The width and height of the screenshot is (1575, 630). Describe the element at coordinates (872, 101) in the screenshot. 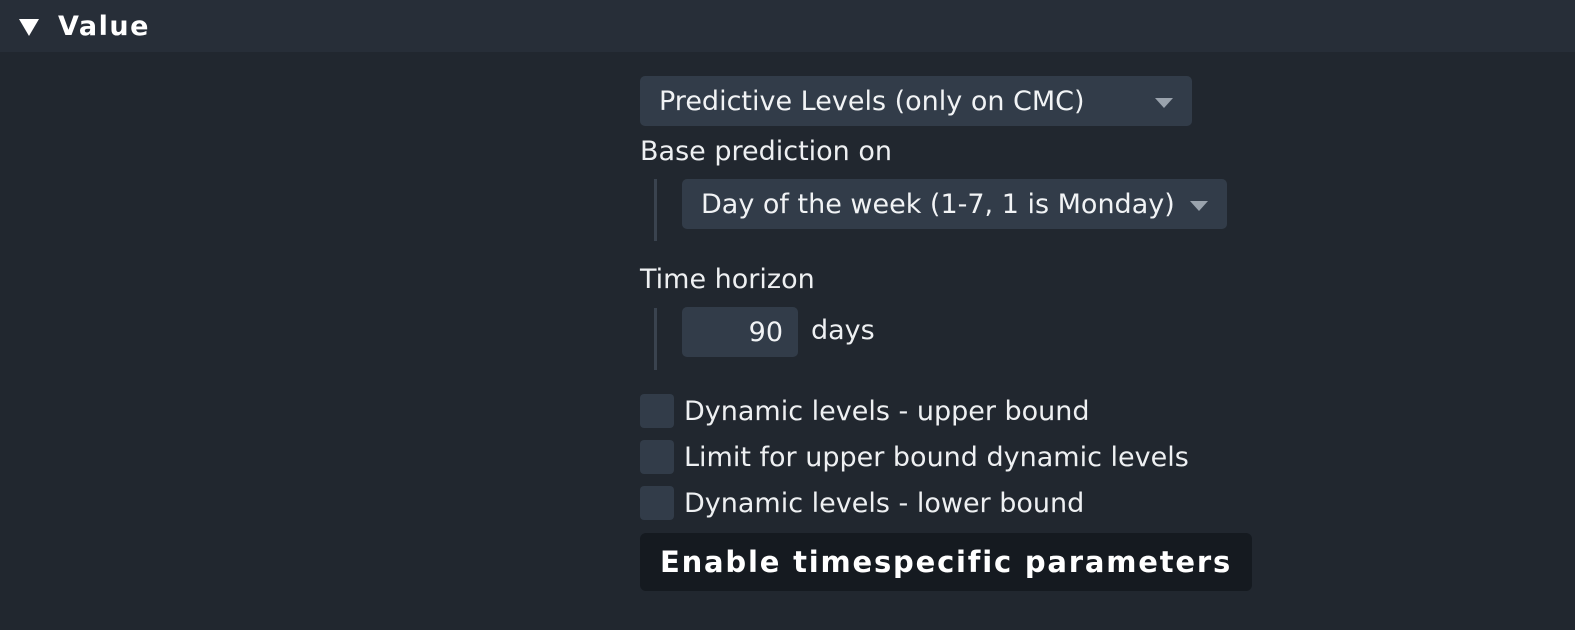

I see `levels-type-value: Predictive Levels (only on CMC)` at that location.